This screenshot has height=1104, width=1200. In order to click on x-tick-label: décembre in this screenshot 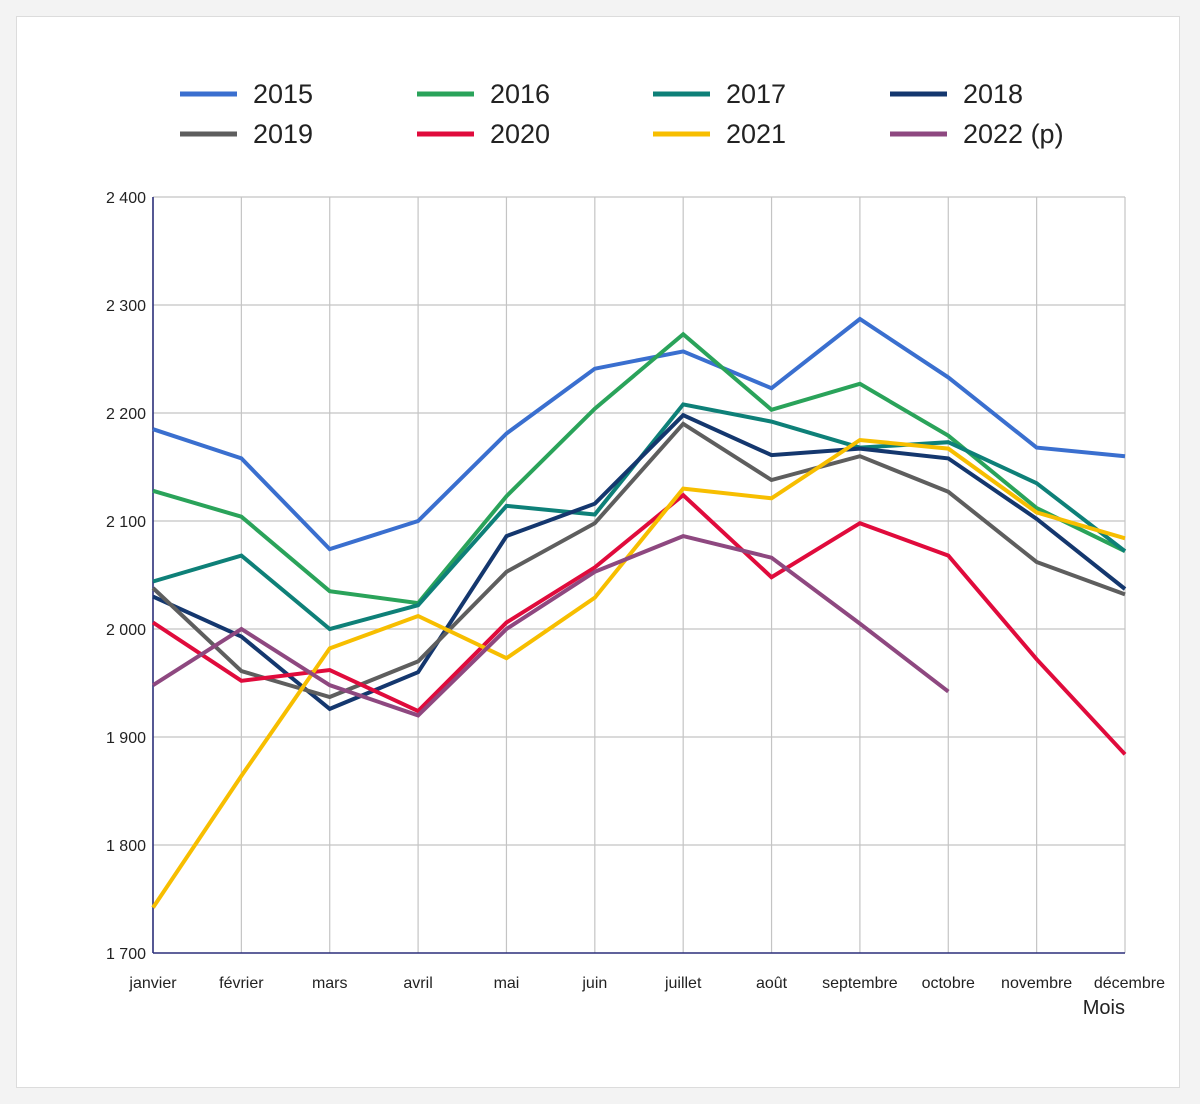, I will do `click(1129, 983)`.